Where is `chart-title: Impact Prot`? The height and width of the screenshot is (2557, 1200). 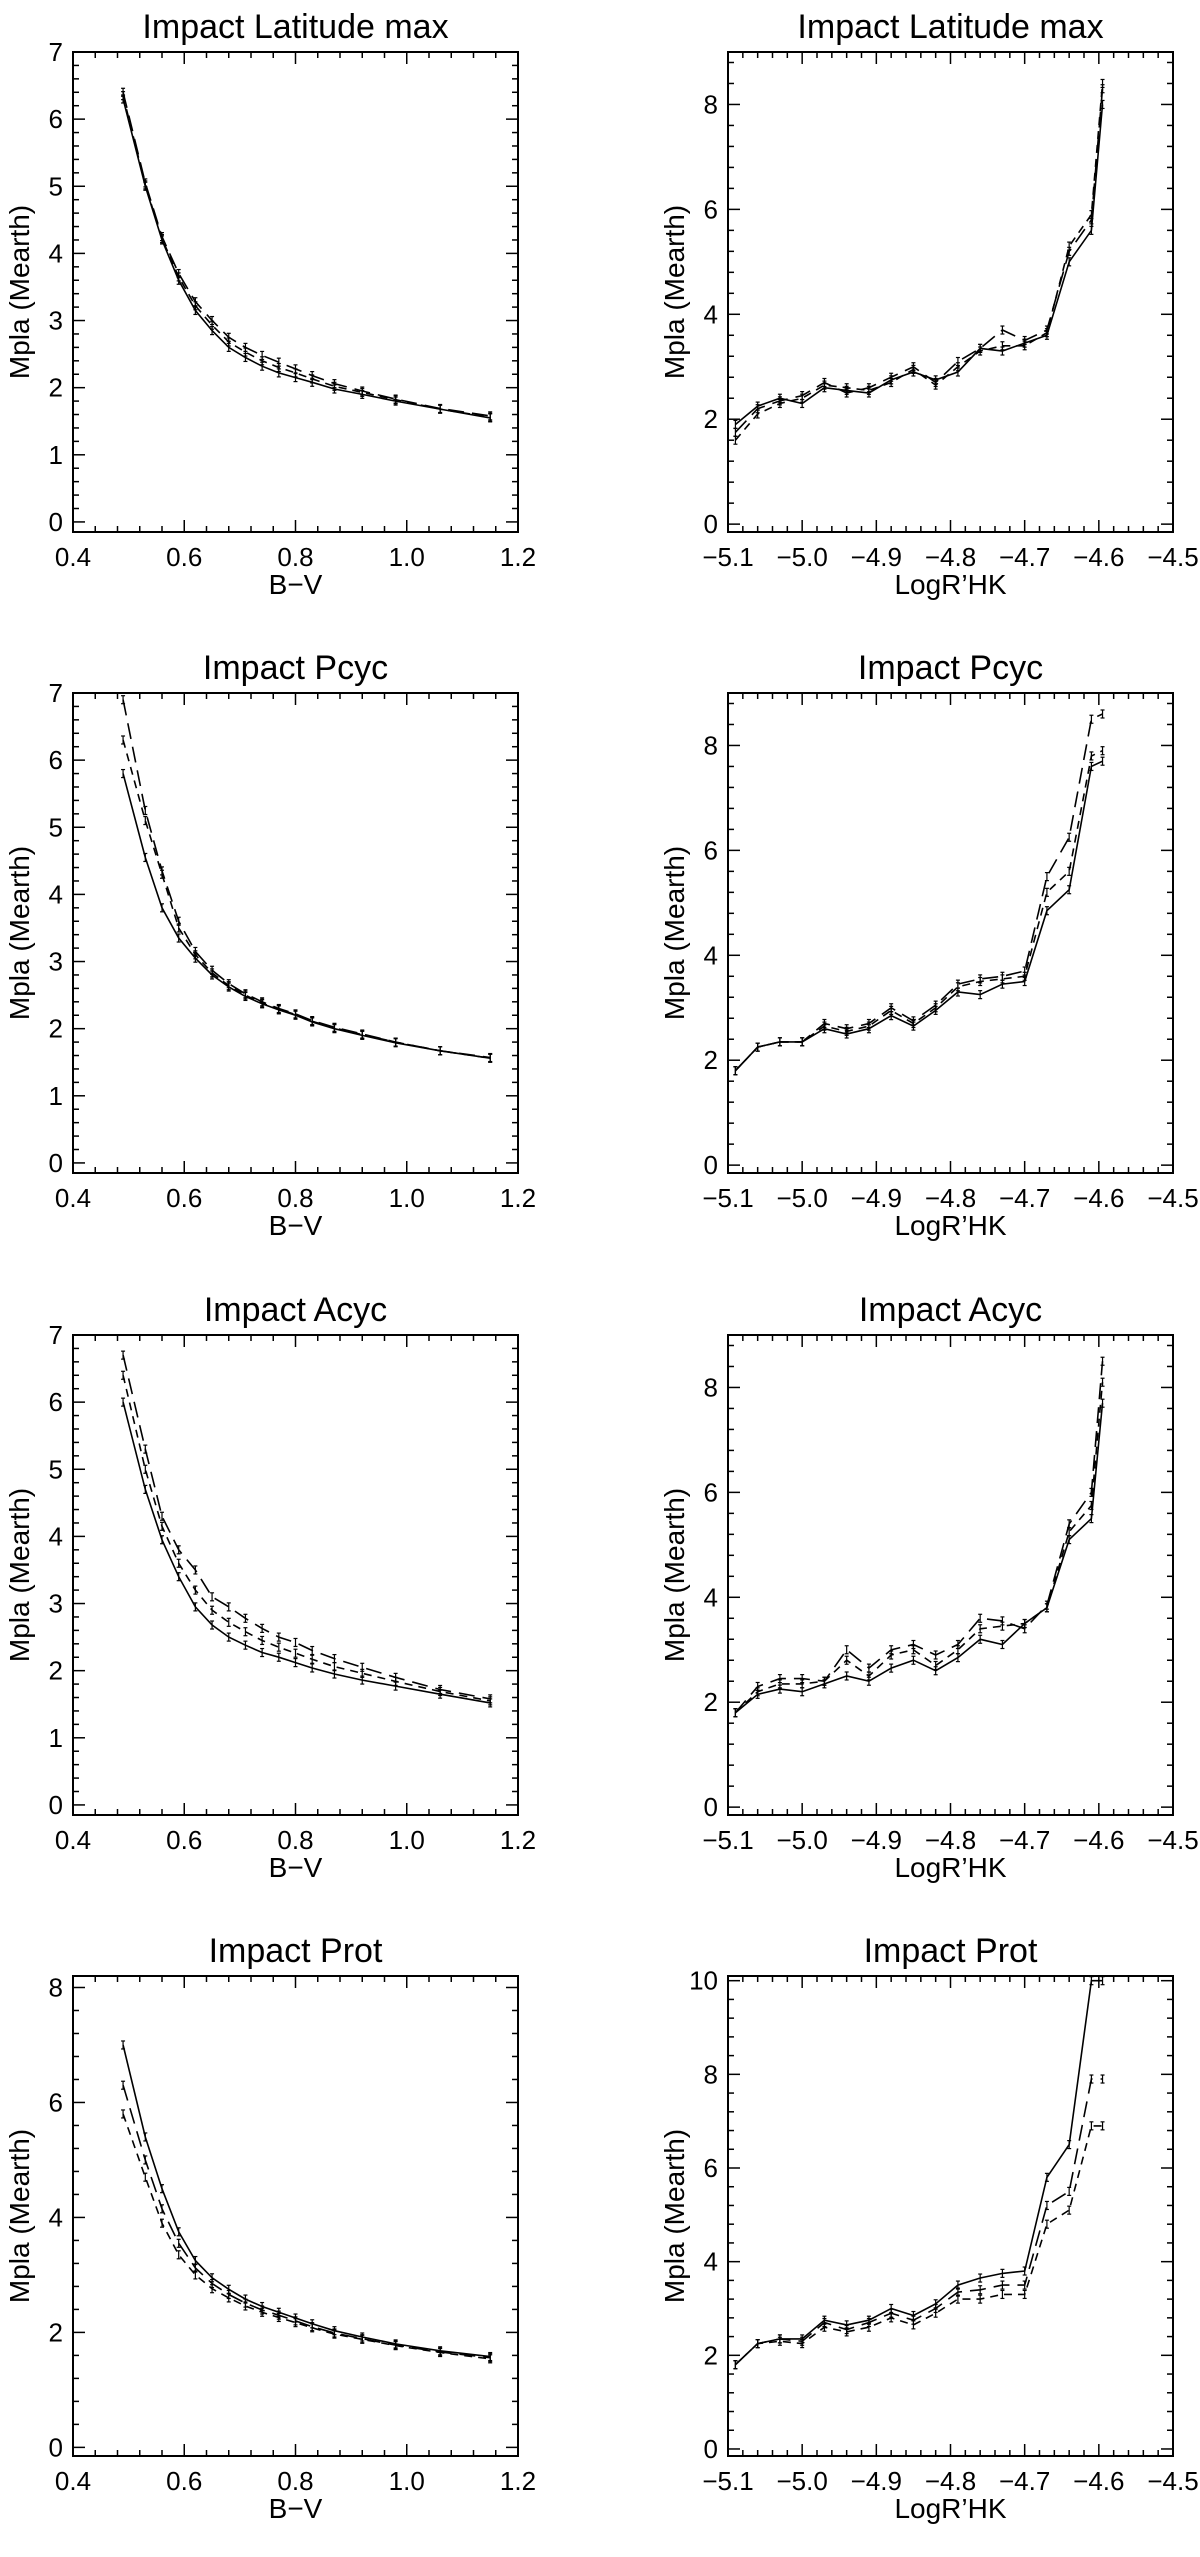 chart-title: Impact Prot is located at coordinates (296, 1951).